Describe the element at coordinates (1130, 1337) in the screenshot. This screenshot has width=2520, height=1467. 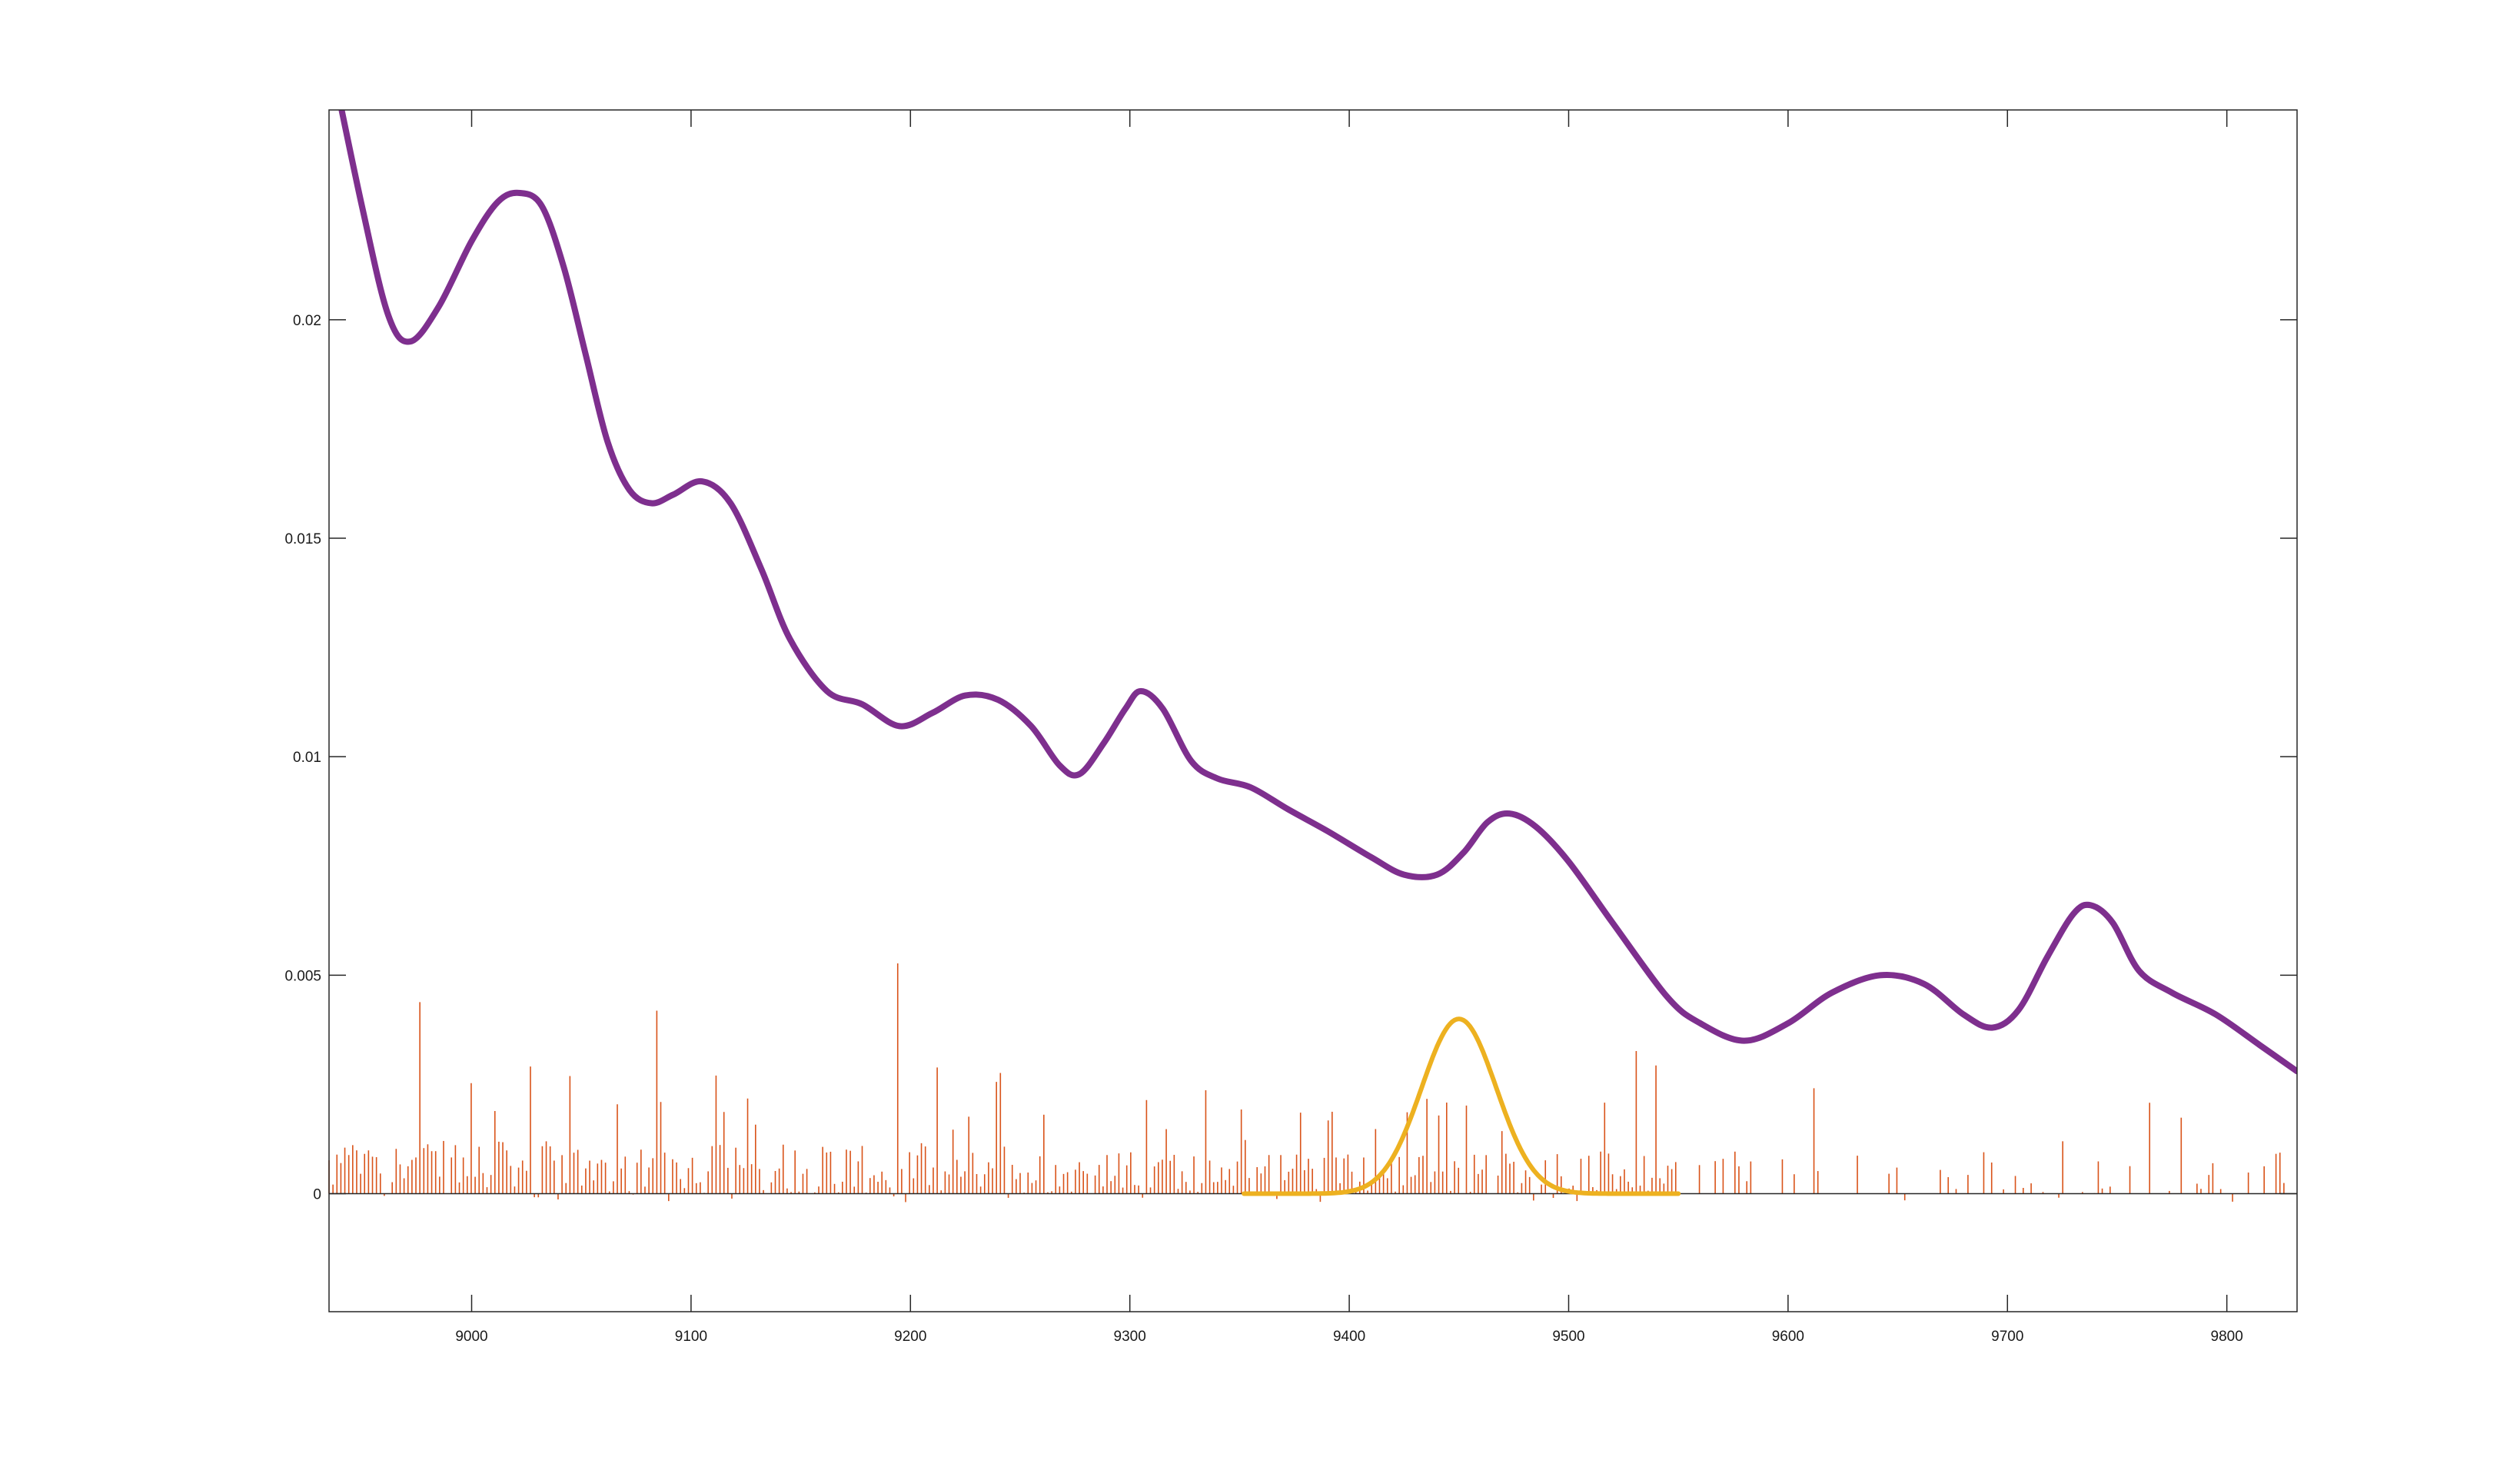
I see `x-tick-label: 9300` at that location.